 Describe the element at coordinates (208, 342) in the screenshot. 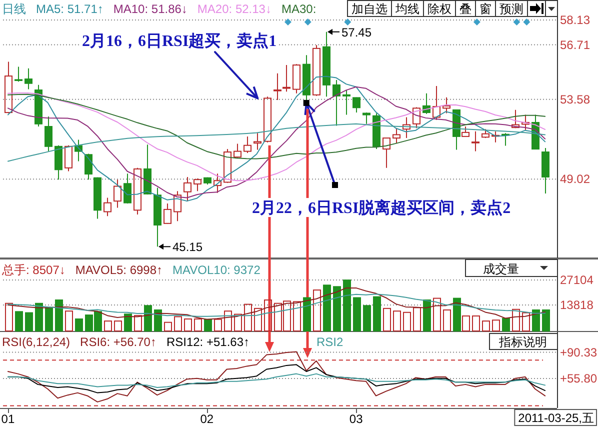

I see `text: RSI12: +51.63↑` at that location.